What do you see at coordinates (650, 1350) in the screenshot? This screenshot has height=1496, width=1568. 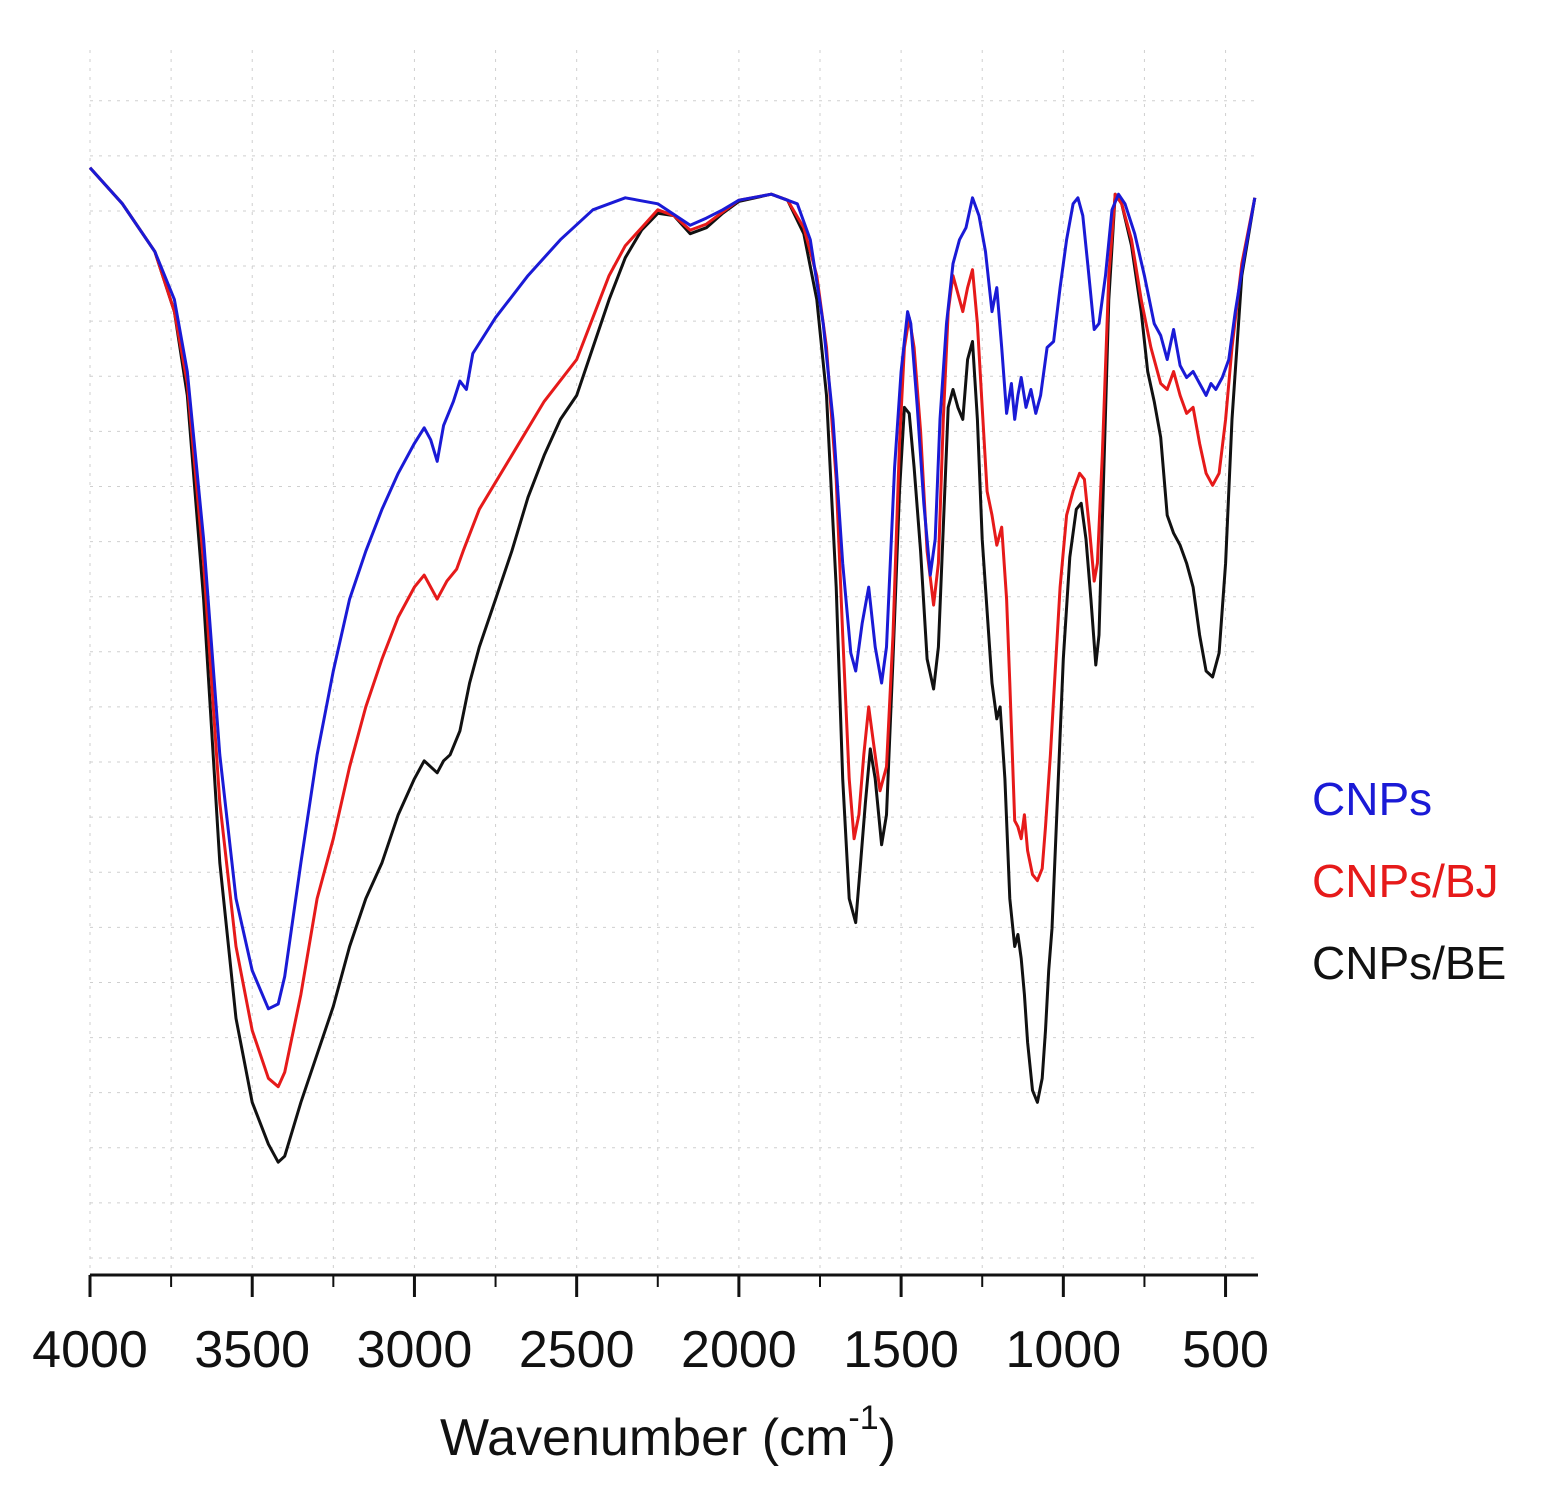 I see `x-axis-tick-labels: 4000 3500 3000 2500 2000 1500 1000 500` at bounding box center [650, 1350].